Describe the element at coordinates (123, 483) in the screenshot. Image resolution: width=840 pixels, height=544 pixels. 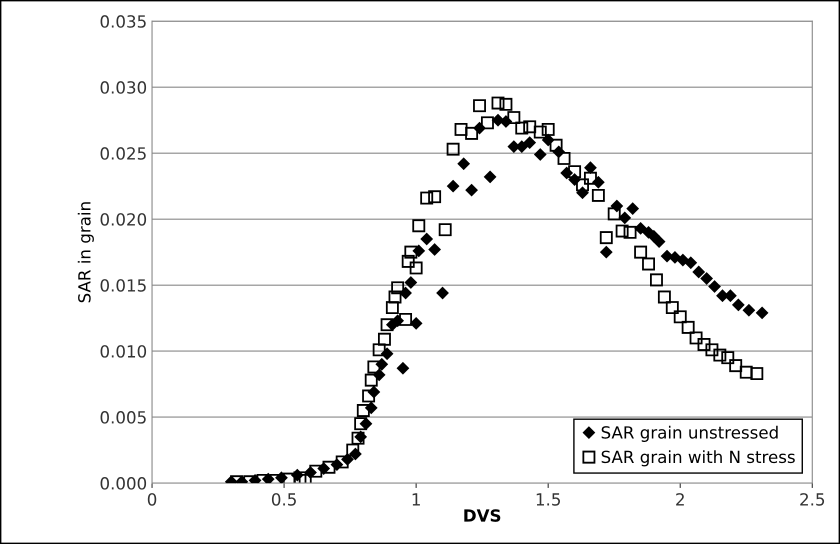
I see `y-tick-label: 0.000` at that location.